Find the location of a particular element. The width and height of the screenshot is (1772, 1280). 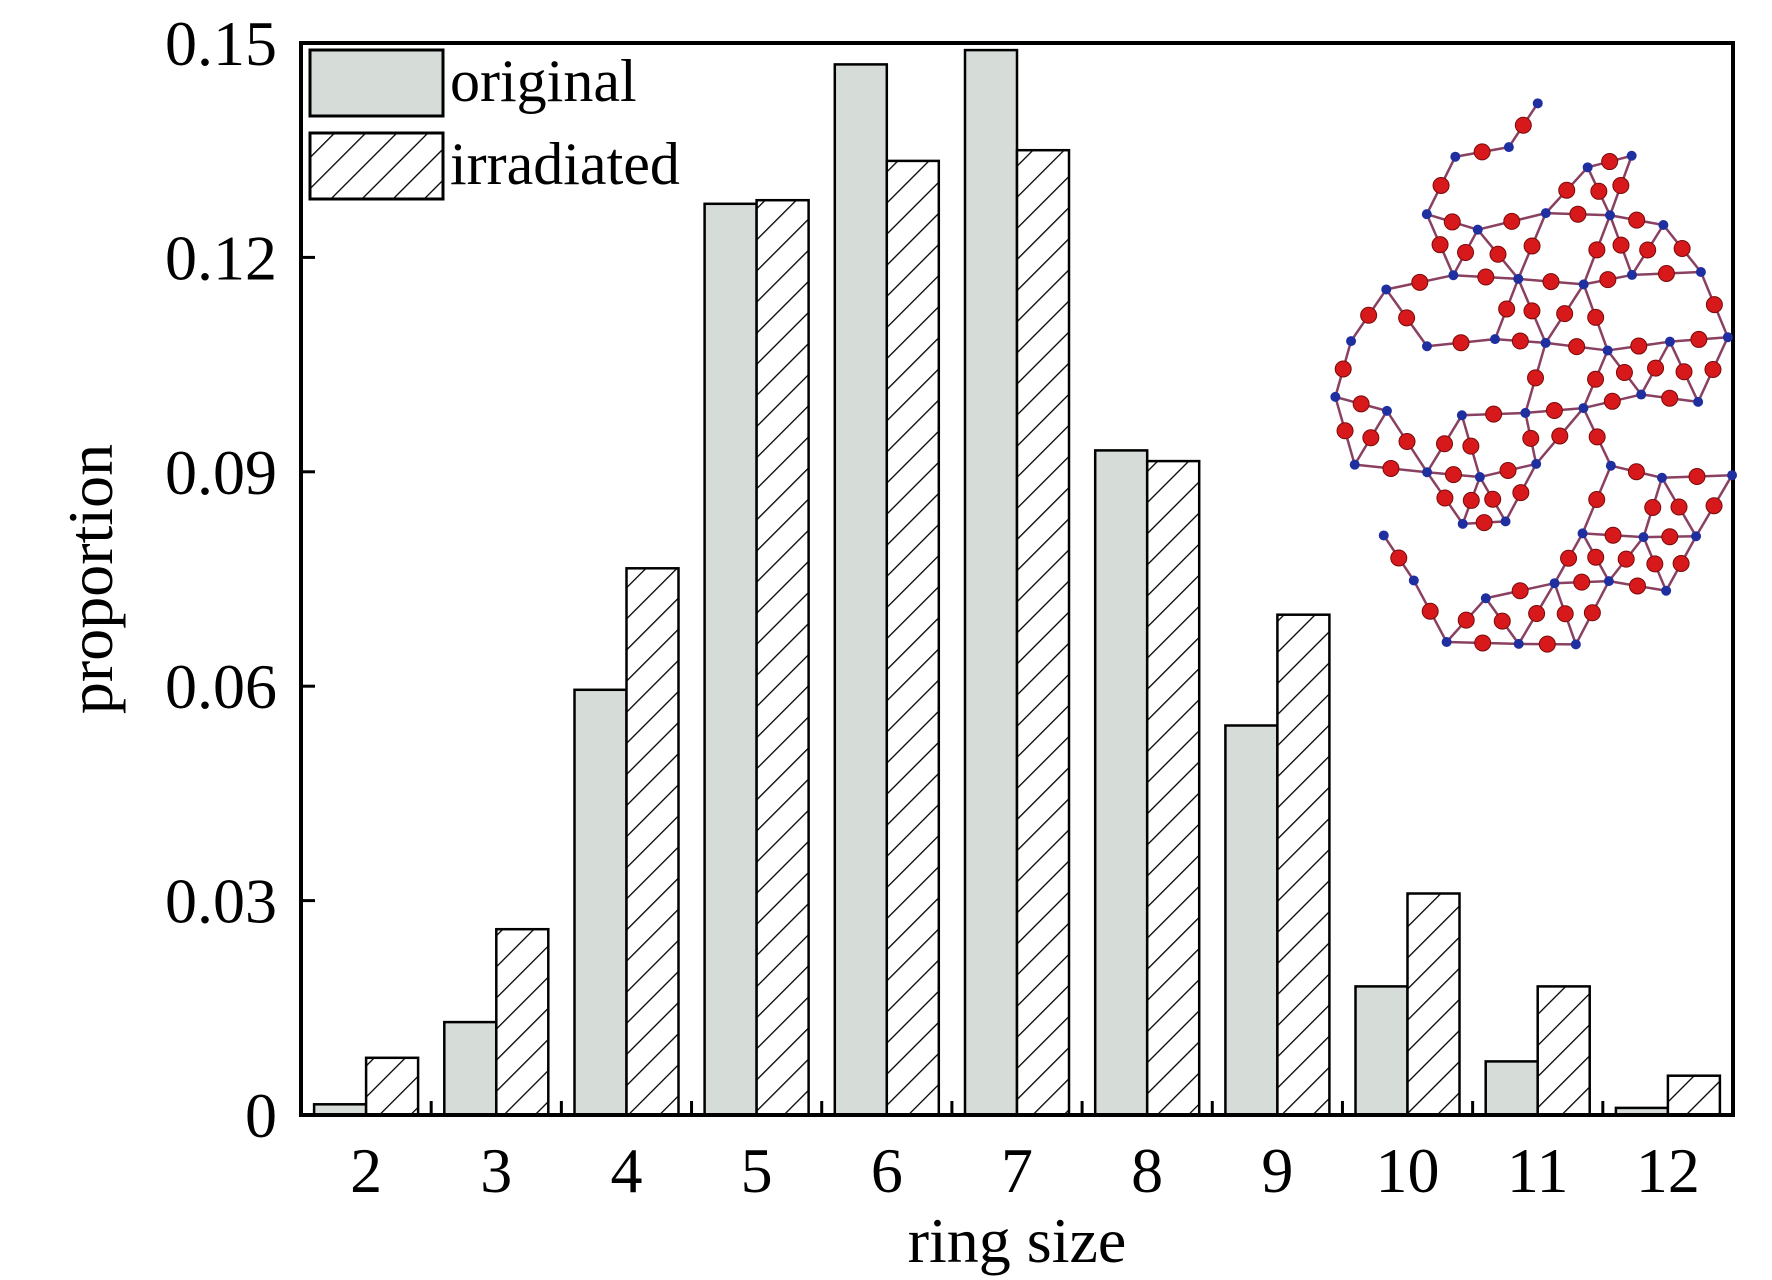

x-tick-label: 5 is located at coordinates (757, 1170).